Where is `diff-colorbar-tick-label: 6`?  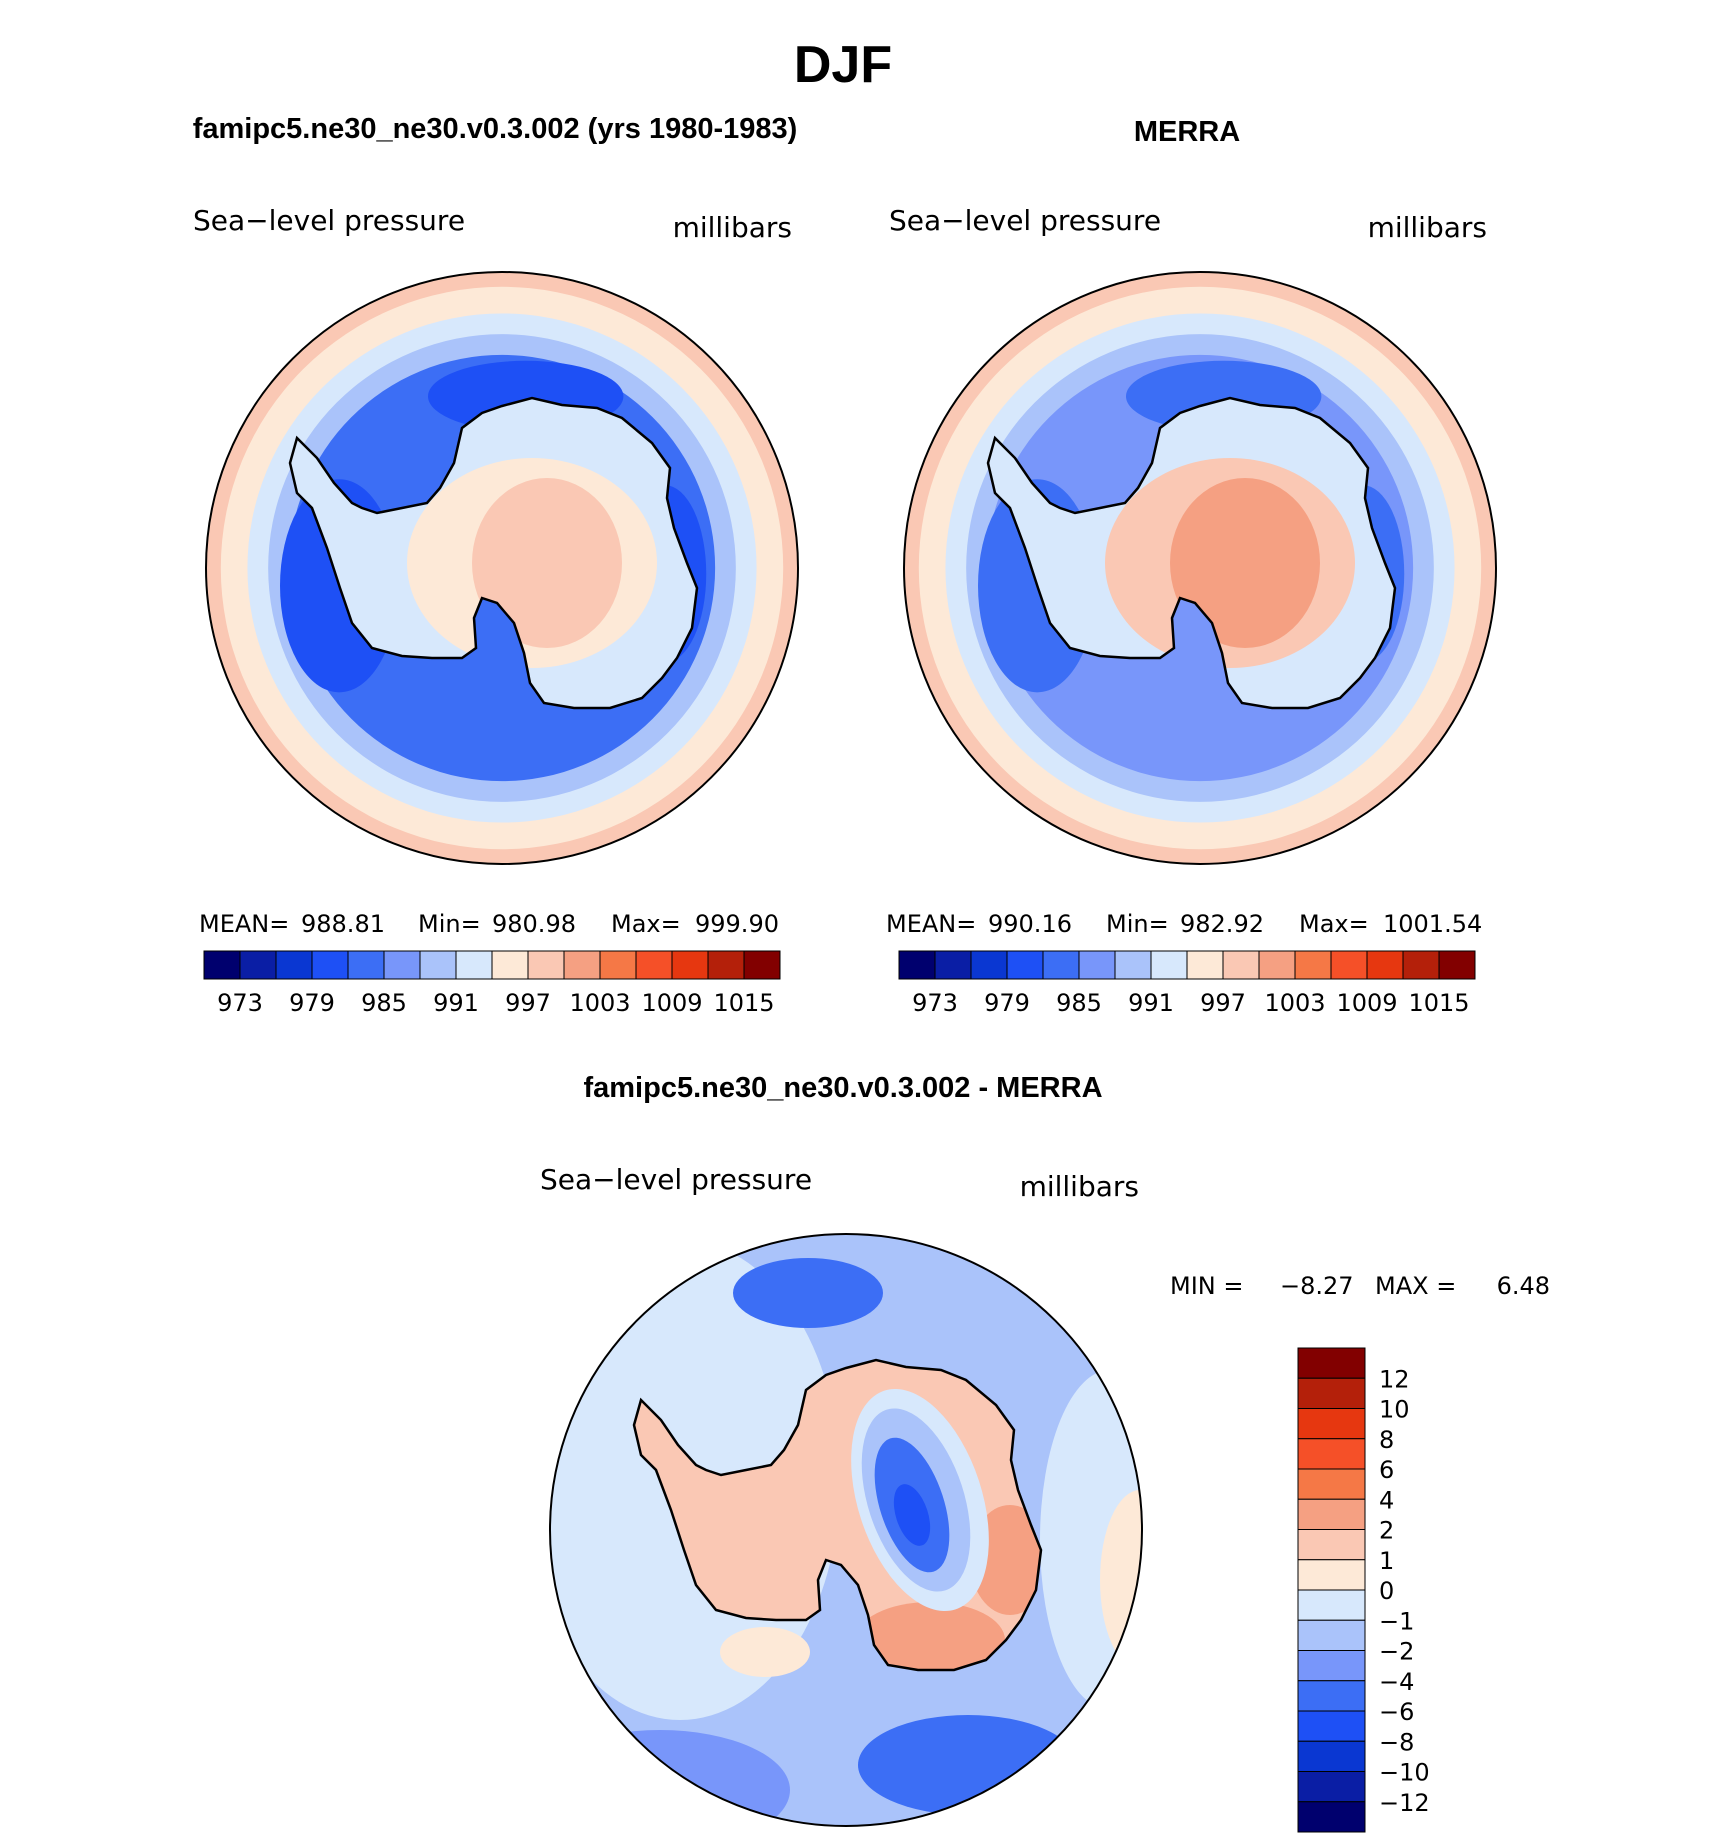 diff-colorbar-tick-label: 6 is located at coordinates (1386, 1470).